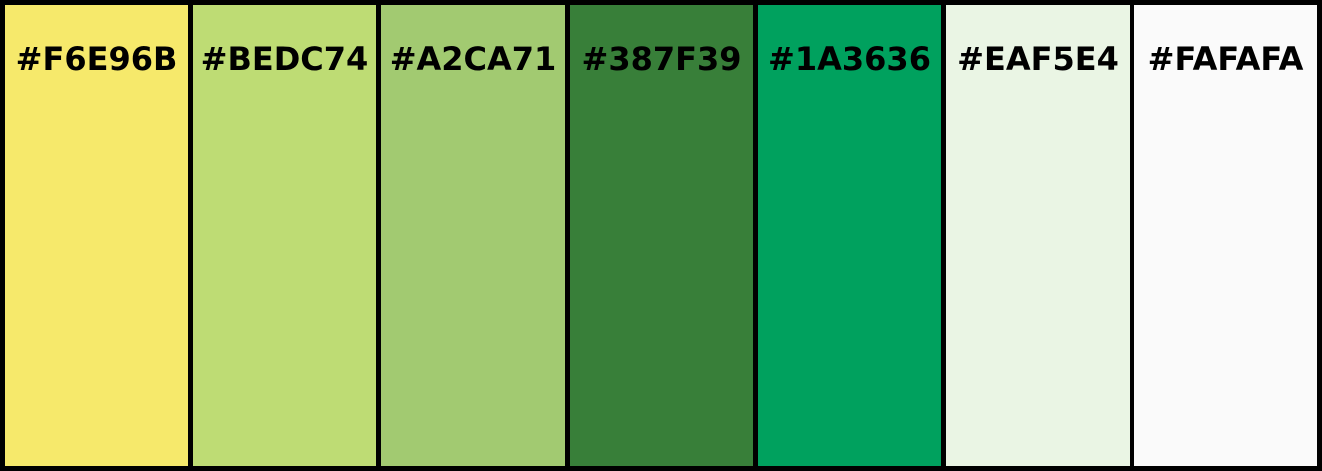 This screenshot has height=471, width=1322. Describe the element at coordinates (284, 235) in the screenshot. I see `color-swatch-2: #BEDC74` at that location.